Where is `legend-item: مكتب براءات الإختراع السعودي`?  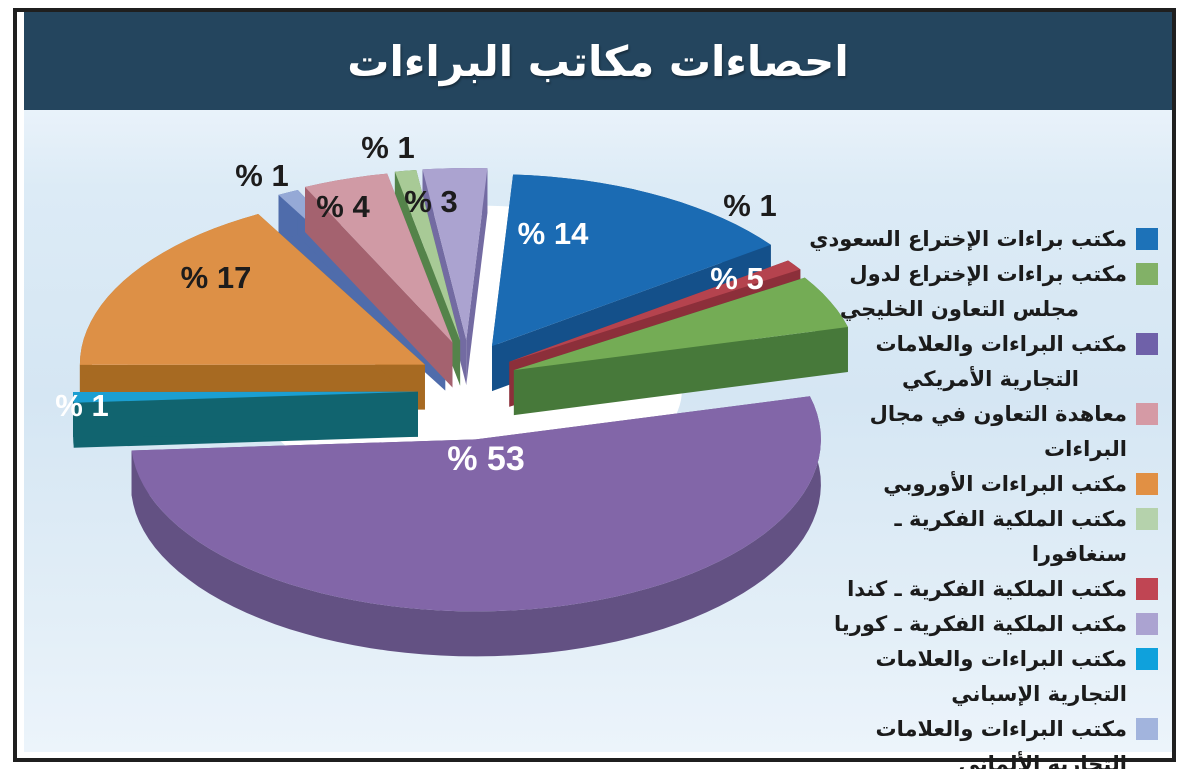 legend-item: مكتب براءات الإختراع السعودي is located at coordinates (978, 239).